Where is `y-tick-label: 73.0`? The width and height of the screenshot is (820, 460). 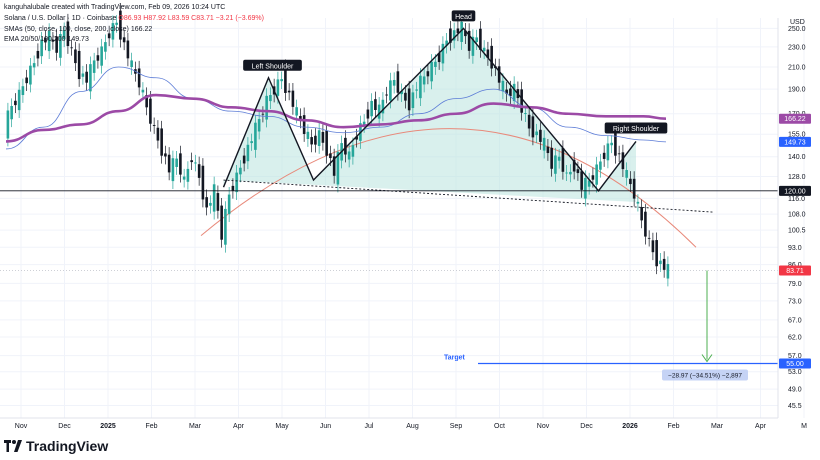
y-tick-label: 73.0 is located at coordinates (795, 301).